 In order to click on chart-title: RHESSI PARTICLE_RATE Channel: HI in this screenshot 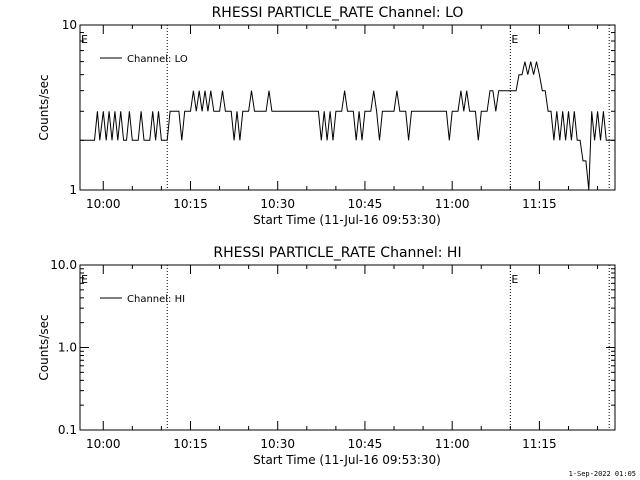, I will do `click(337, 253)`.